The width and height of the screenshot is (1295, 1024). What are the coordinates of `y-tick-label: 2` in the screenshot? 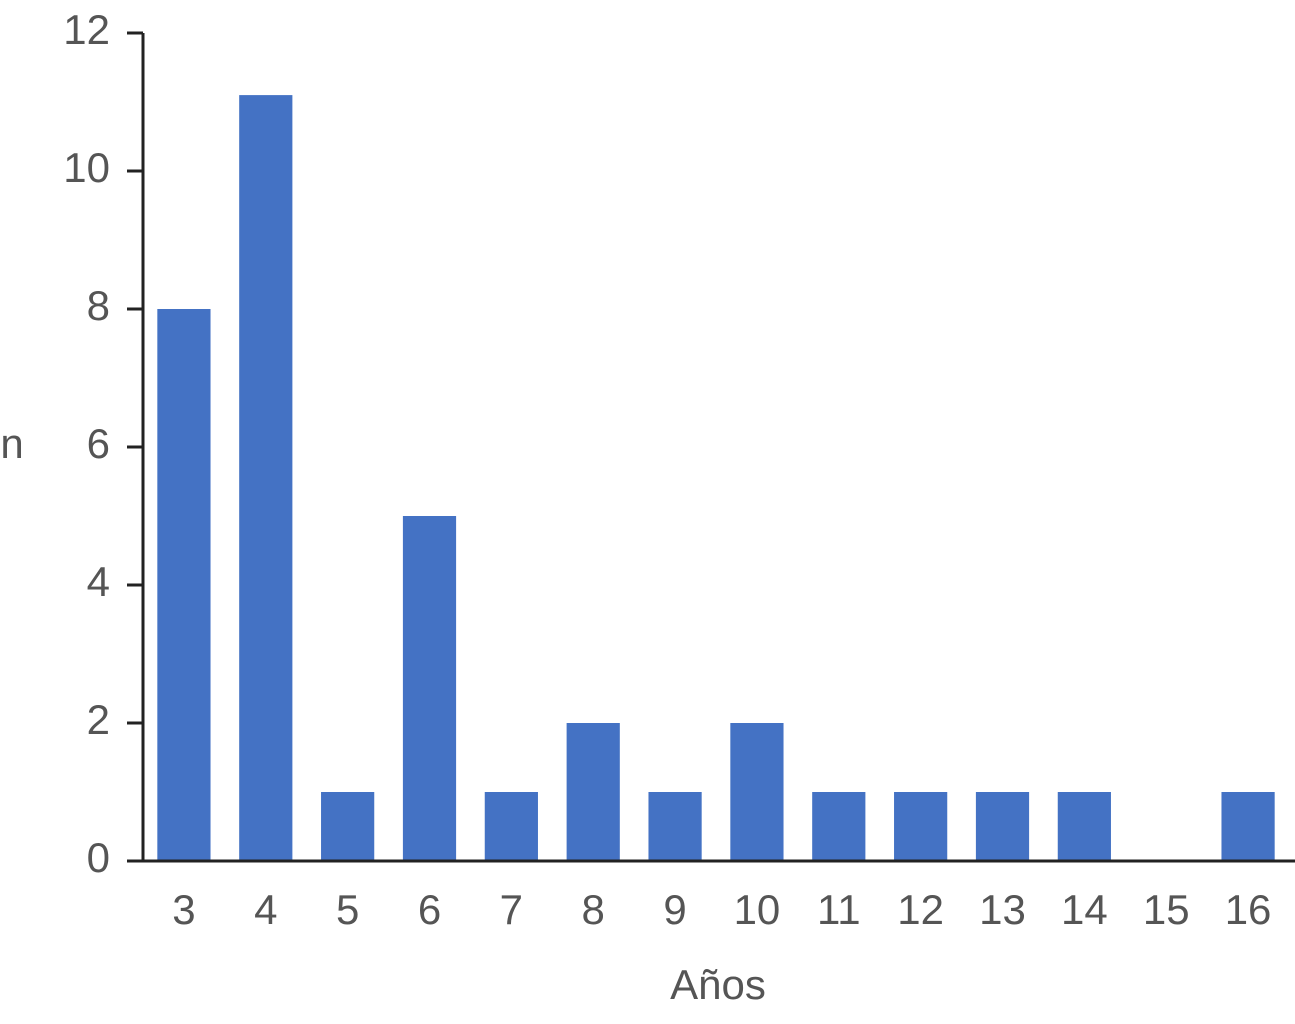 It's located at (98, 719).